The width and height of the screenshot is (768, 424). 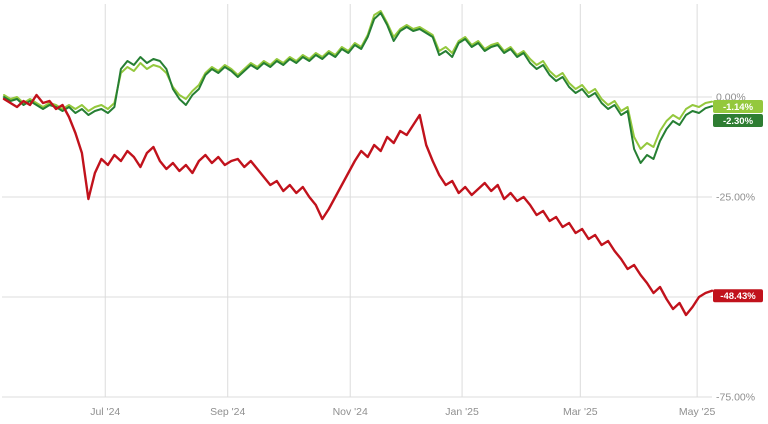 What do you see at coordinates (735, 398) in the screenshot?
I see `y-tick-label: -75.00%` at bounding box center [735, 398].